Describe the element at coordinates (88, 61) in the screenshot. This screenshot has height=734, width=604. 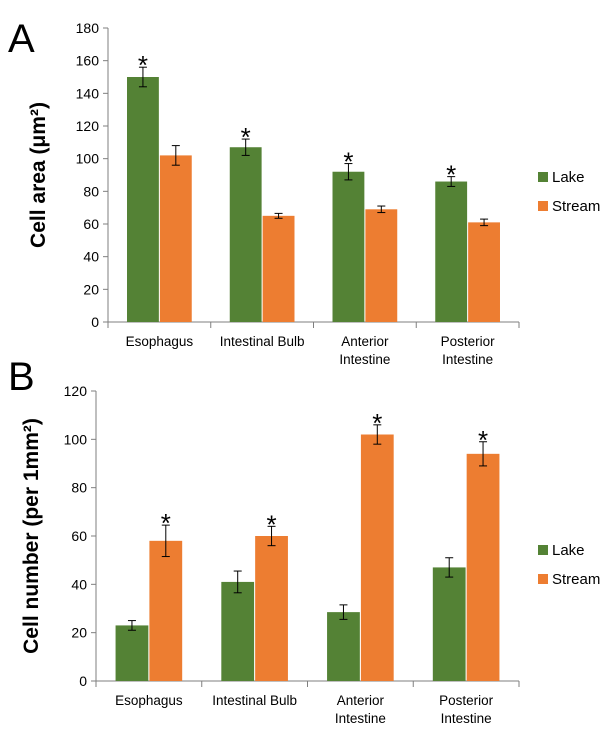
I see `y-tick-label: 160` at that location.